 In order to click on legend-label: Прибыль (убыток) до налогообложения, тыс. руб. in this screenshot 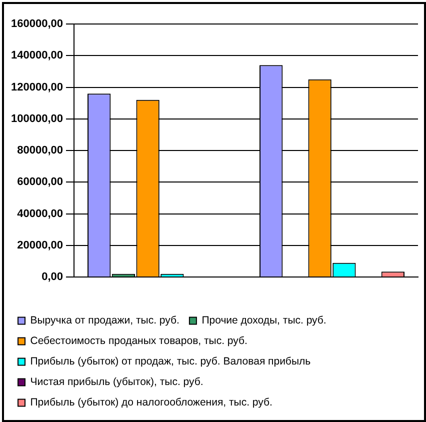, I will do `click(151, 402)`.